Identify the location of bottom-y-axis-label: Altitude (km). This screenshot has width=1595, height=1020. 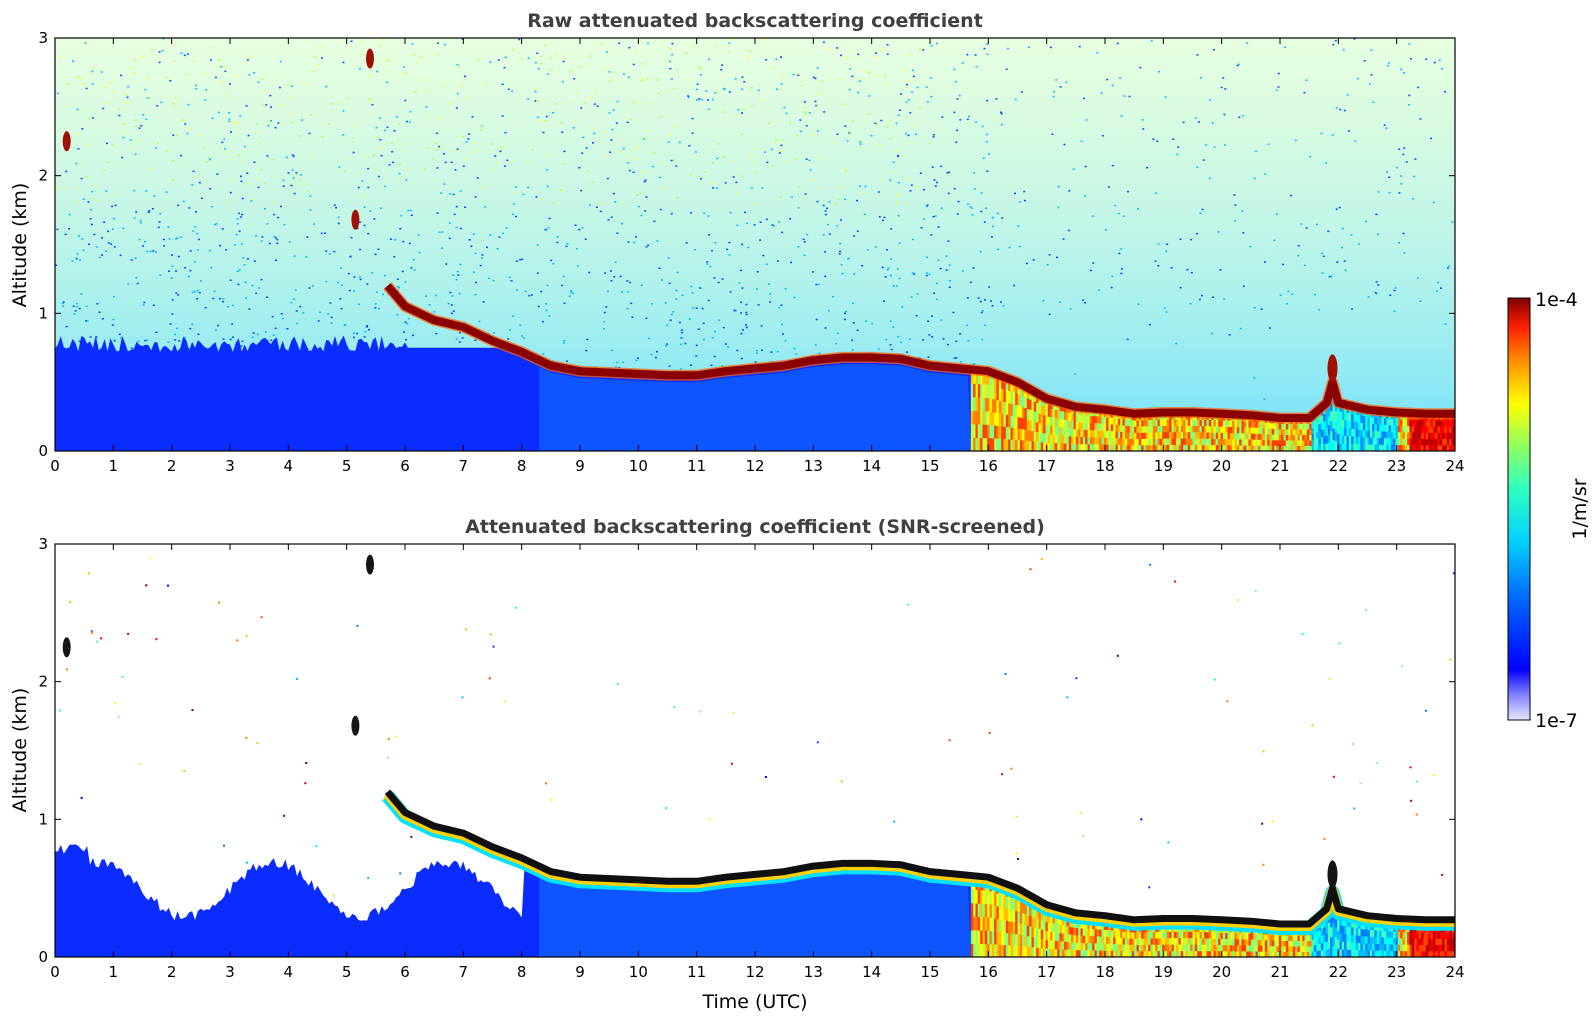
(20, 750).